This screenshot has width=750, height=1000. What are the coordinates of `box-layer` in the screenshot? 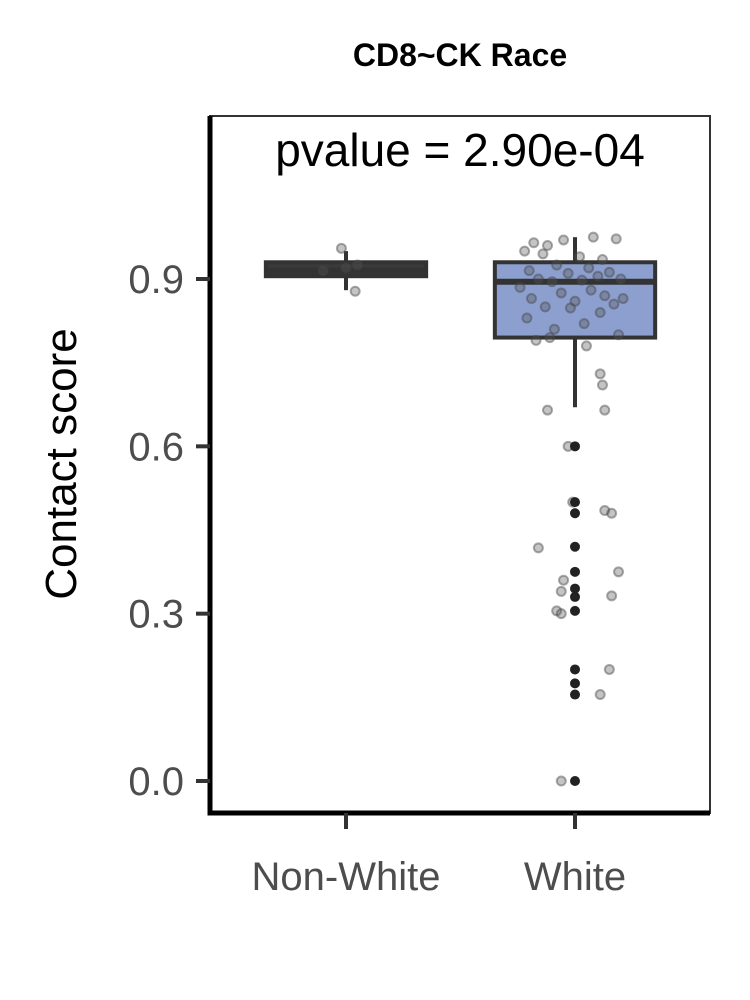 It's located at (460, 322).